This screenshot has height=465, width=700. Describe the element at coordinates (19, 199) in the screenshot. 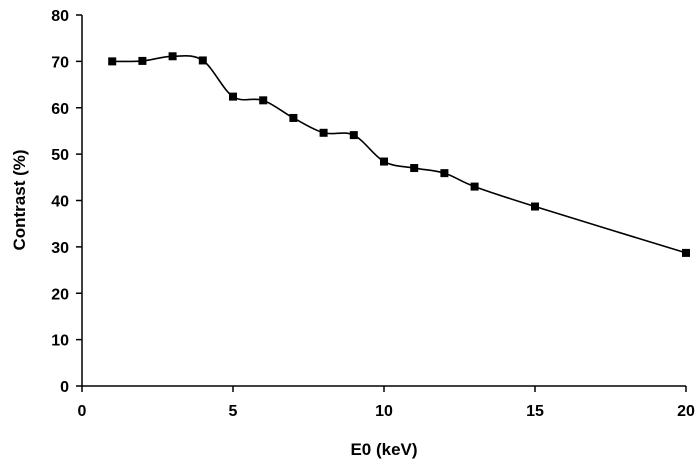

I see `y-axis-title: Contrast (%)` at that location.